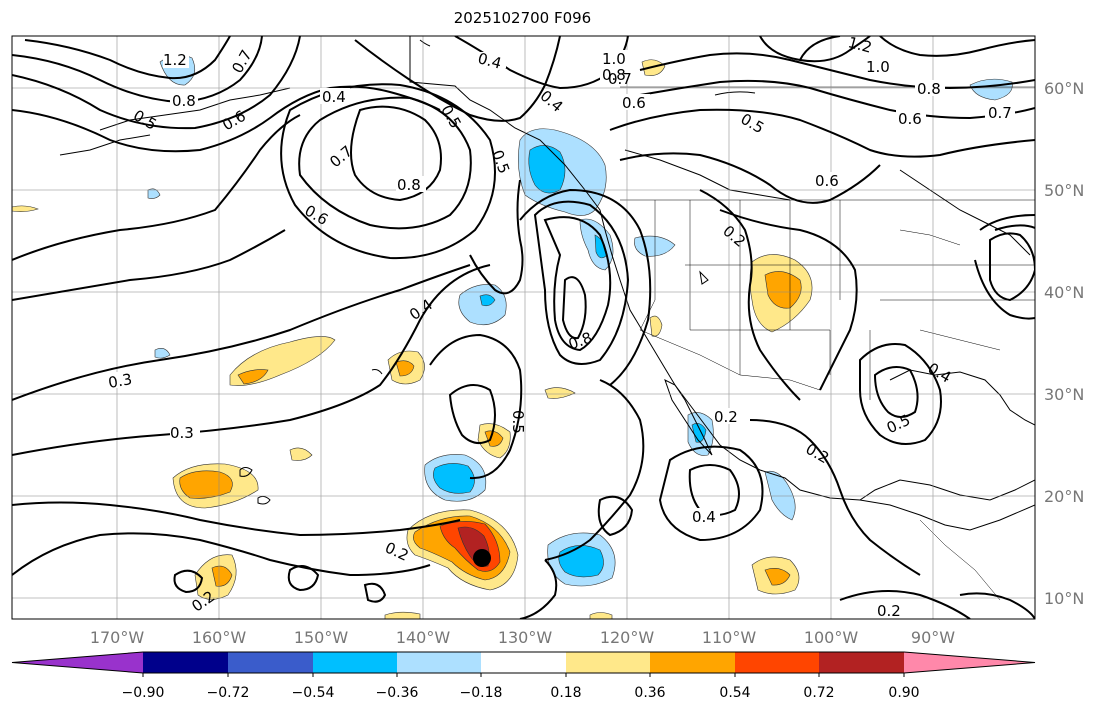 The height and width of the screenshot is (712, 1105). Describe the element at coordinates (423, 637) in the screenshot. I see `lon-label: 140°W` at that location.